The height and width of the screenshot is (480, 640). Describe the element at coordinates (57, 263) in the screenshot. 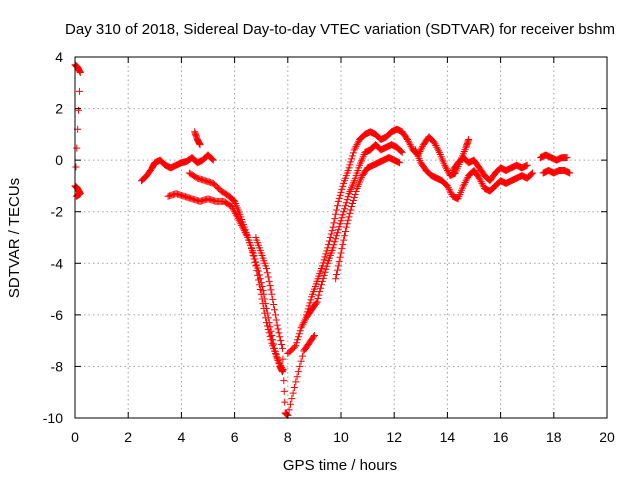

I see `y-tick-label: -4` at that location.